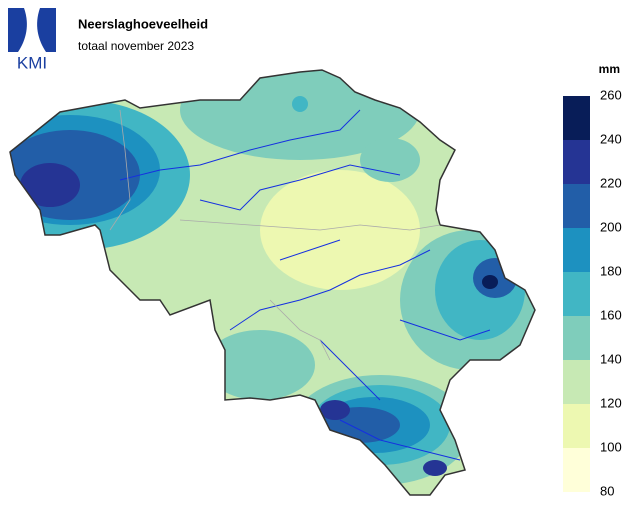 The height and width of the screenshot is (507, 640). I want to click on legend-tick-label: 140, so click(611, 358).